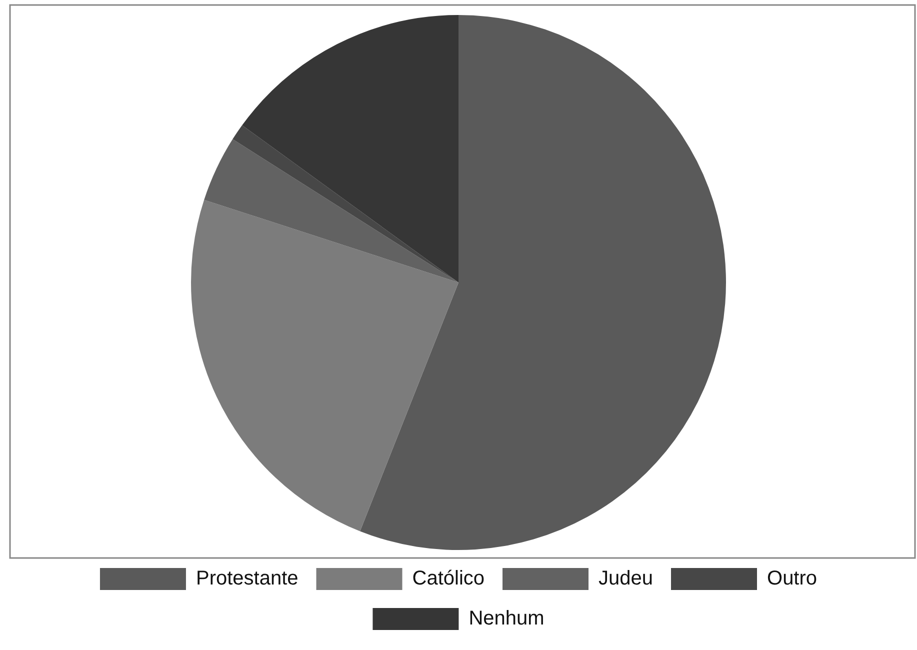 The width and height of the screenshot is (917, 650). Describe the element at coordinates (506, 619) in the screenshot. I see `legend-label: Nenhum` at that location.